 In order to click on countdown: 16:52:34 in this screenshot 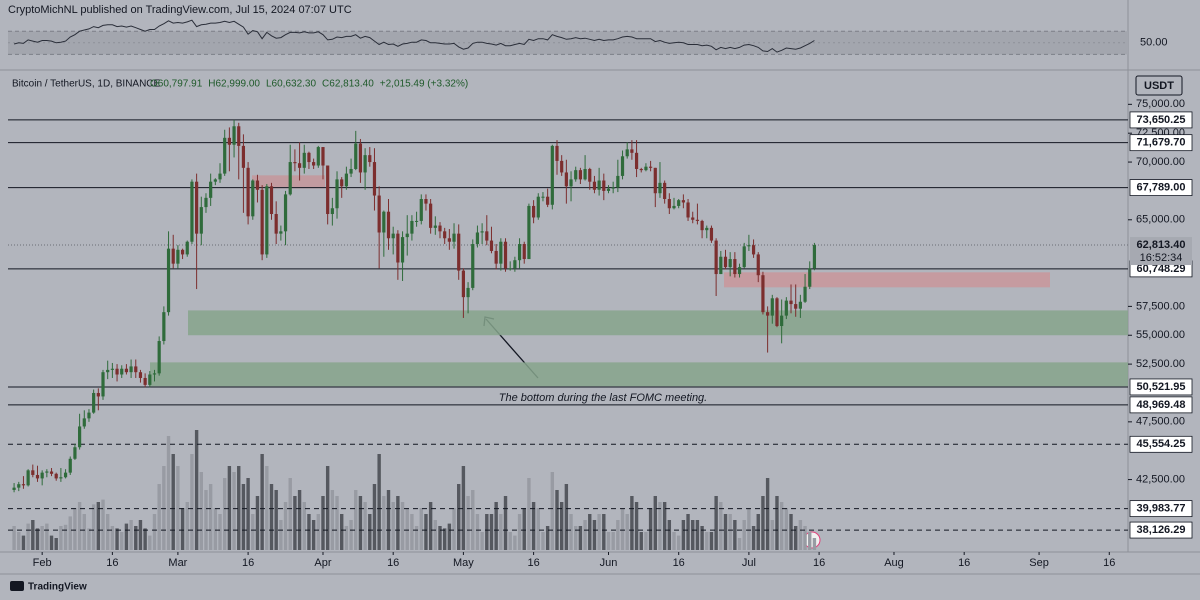, I will do `click(1161, 258)`.